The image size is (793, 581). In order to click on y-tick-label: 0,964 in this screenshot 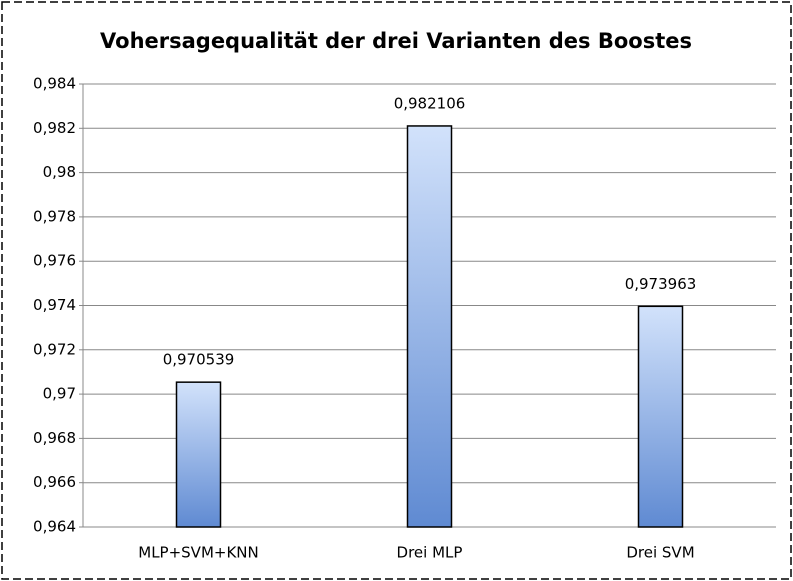, I will do `click(54, 527)`.